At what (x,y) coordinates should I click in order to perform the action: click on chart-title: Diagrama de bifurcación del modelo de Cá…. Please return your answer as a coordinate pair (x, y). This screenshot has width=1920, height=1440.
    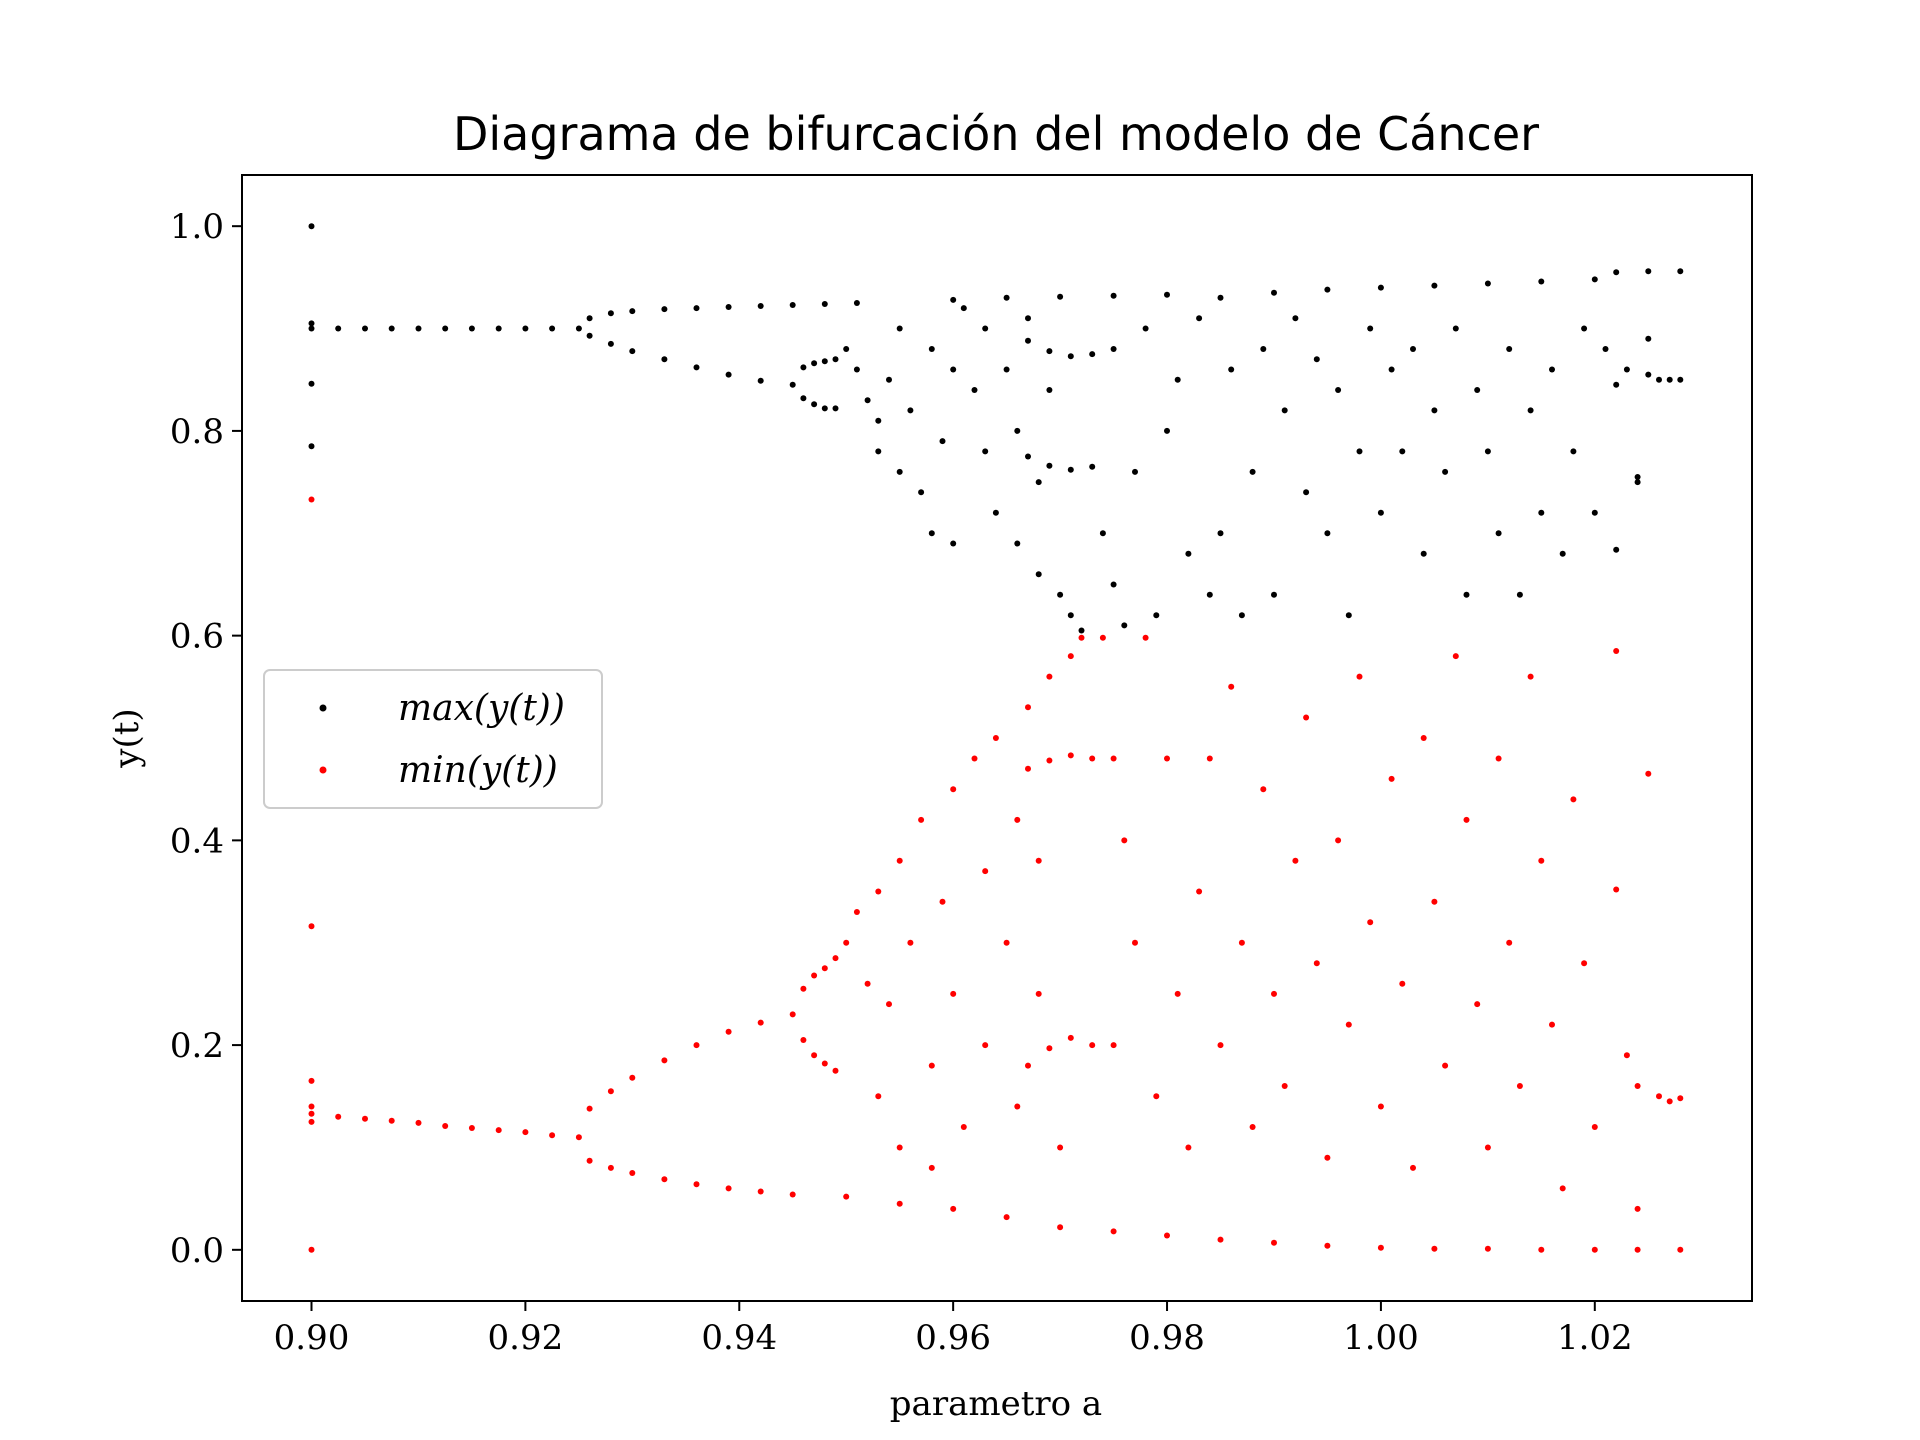
    Looking at the image, I should click on (996, 134).